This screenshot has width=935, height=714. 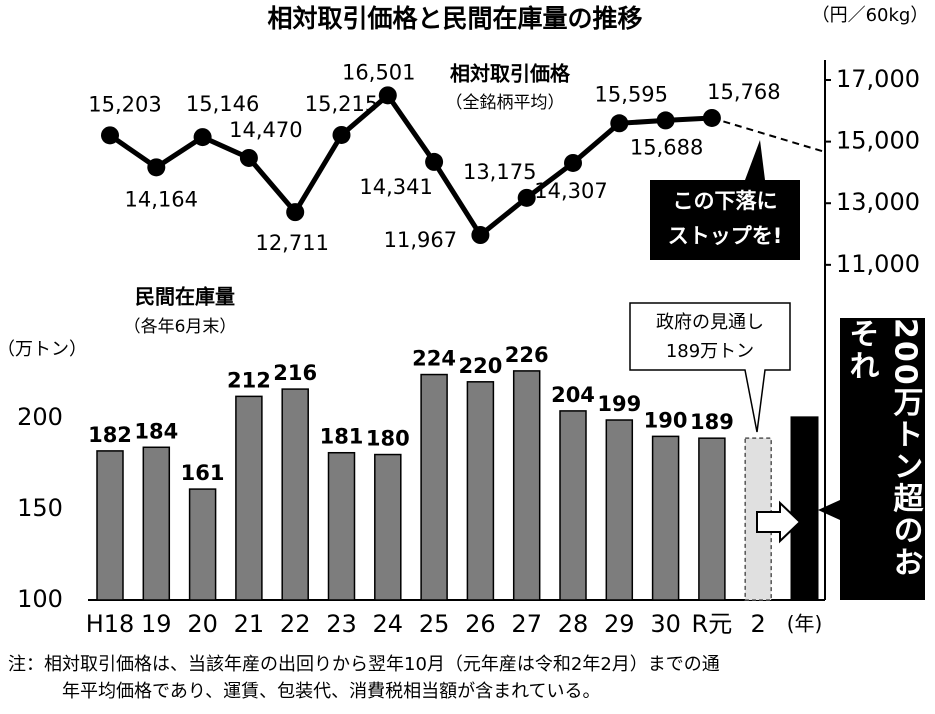 What do you see at coordinates (295, 624) in the screenshot?
I see `x-tick-label: 22` at bounding box center [295, 624].